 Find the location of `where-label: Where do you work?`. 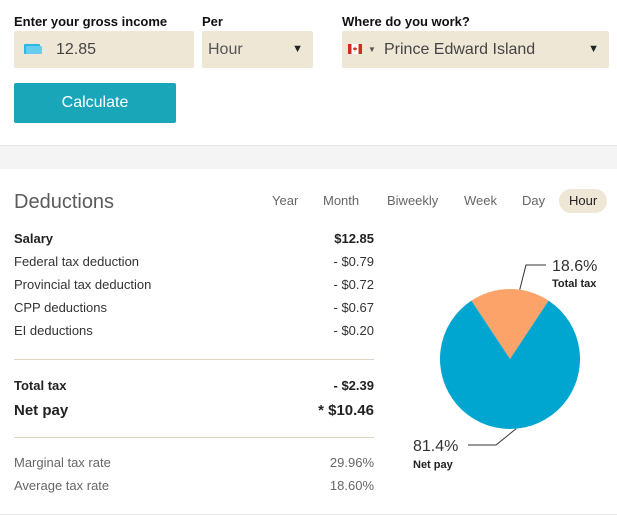

where-label: Where do you work? is located at coordinates (406, 21).